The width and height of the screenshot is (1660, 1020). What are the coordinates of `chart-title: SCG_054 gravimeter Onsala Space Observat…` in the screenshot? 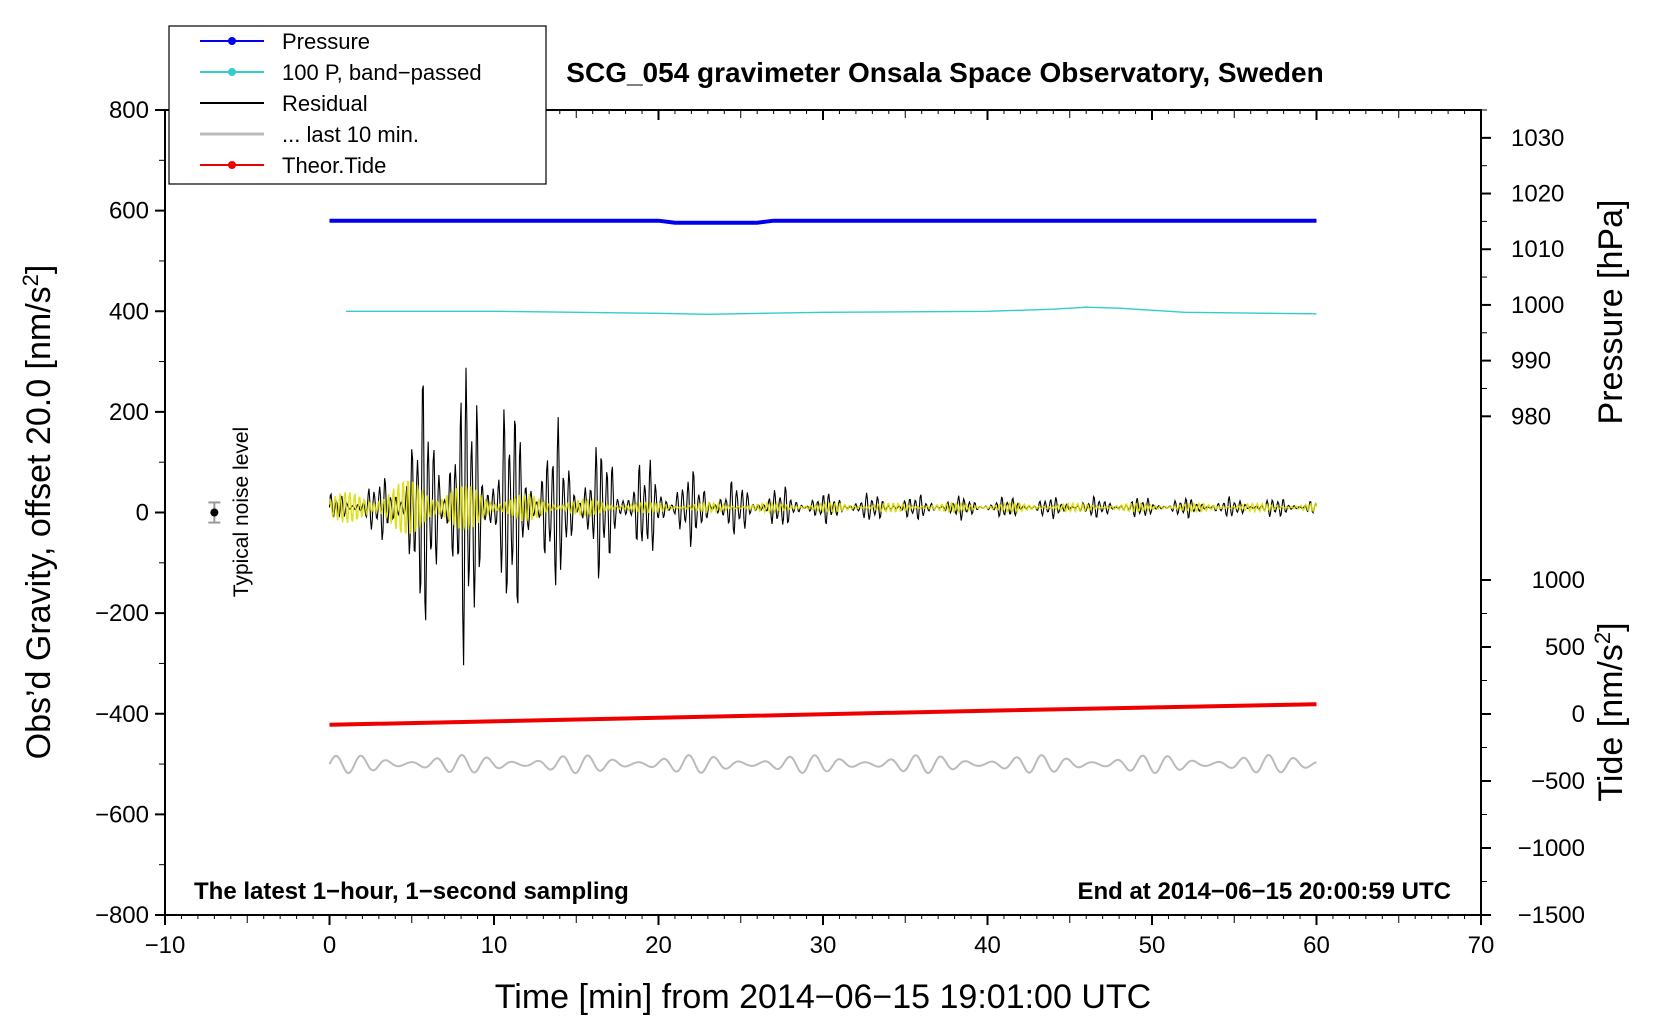 It's located at (944, 72).